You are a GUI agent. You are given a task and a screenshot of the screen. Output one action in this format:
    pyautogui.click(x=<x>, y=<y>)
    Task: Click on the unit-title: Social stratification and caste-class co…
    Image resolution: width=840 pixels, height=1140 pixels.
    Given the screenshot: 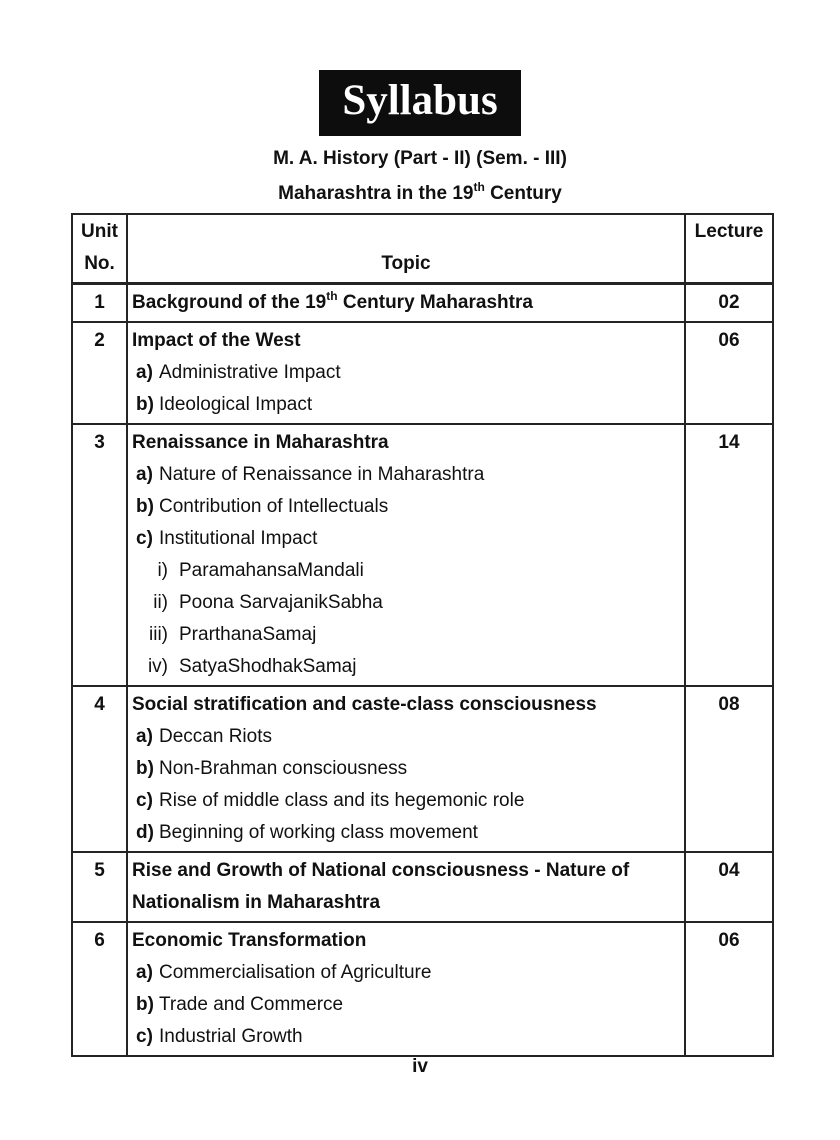 What is the action you would take?
    pyautogui.click(x=364, y=704)
    